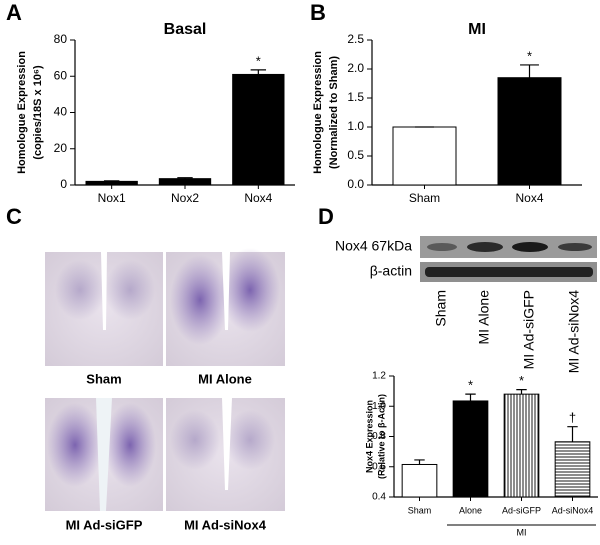 The height and width of the screenshot is (545, 600). I want to click on image-caption: MI Alone, so click(225, 378).